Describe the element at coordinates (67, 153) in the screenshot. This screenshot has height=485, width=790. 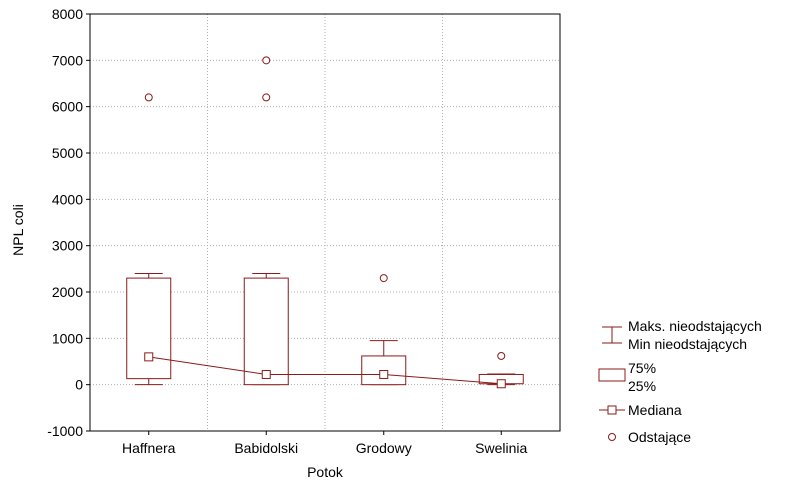
I see `y-tick-label: 5000` at that location.